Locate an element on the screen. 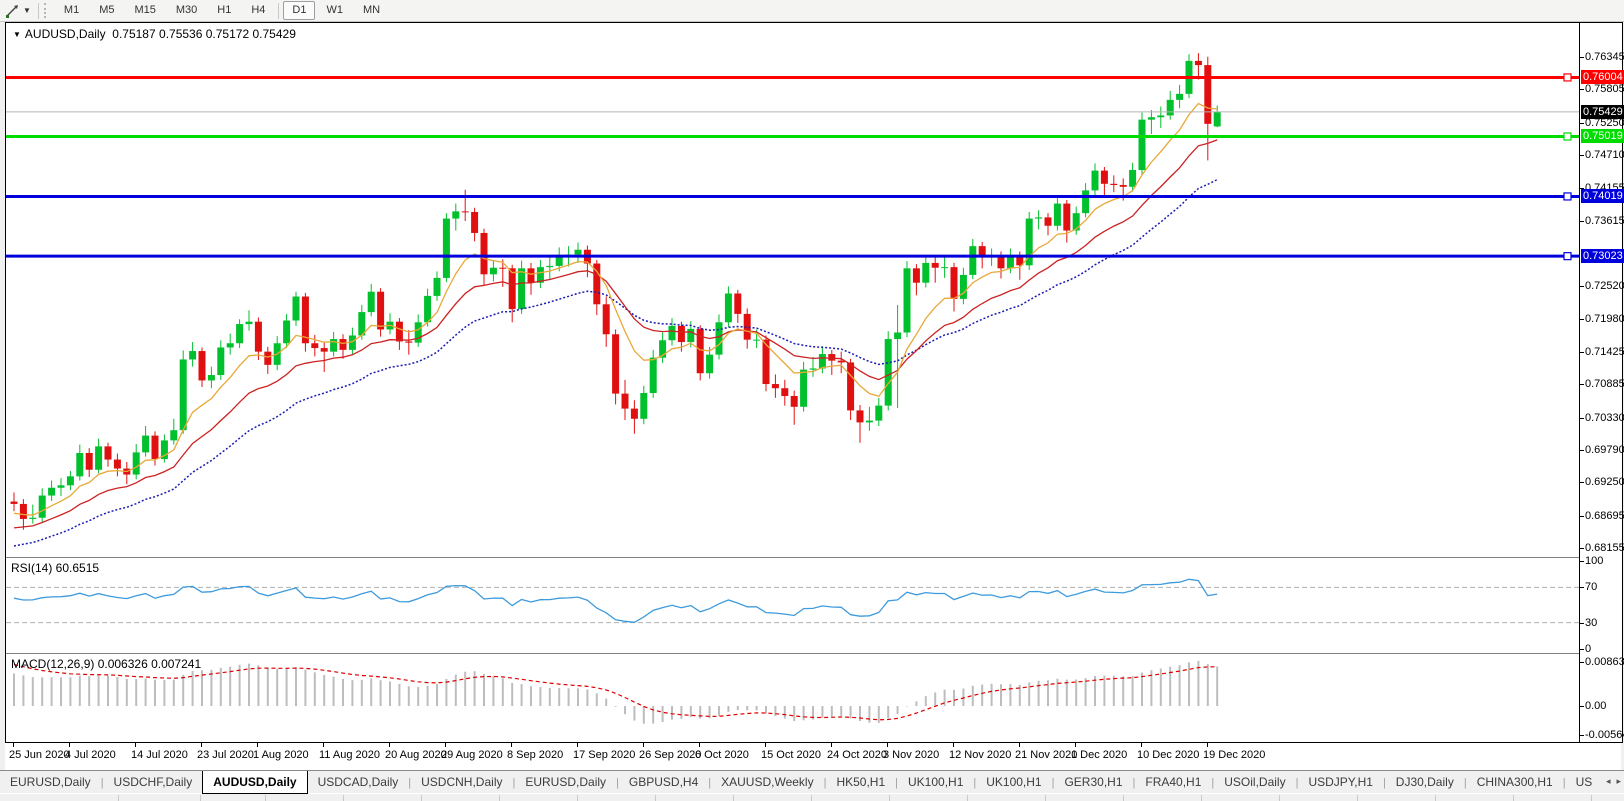 The width and height of the screenshot is (1624, 801). chart-tab-china300-h1: CHINA300,H1 is located at coordinates (1514, 782).